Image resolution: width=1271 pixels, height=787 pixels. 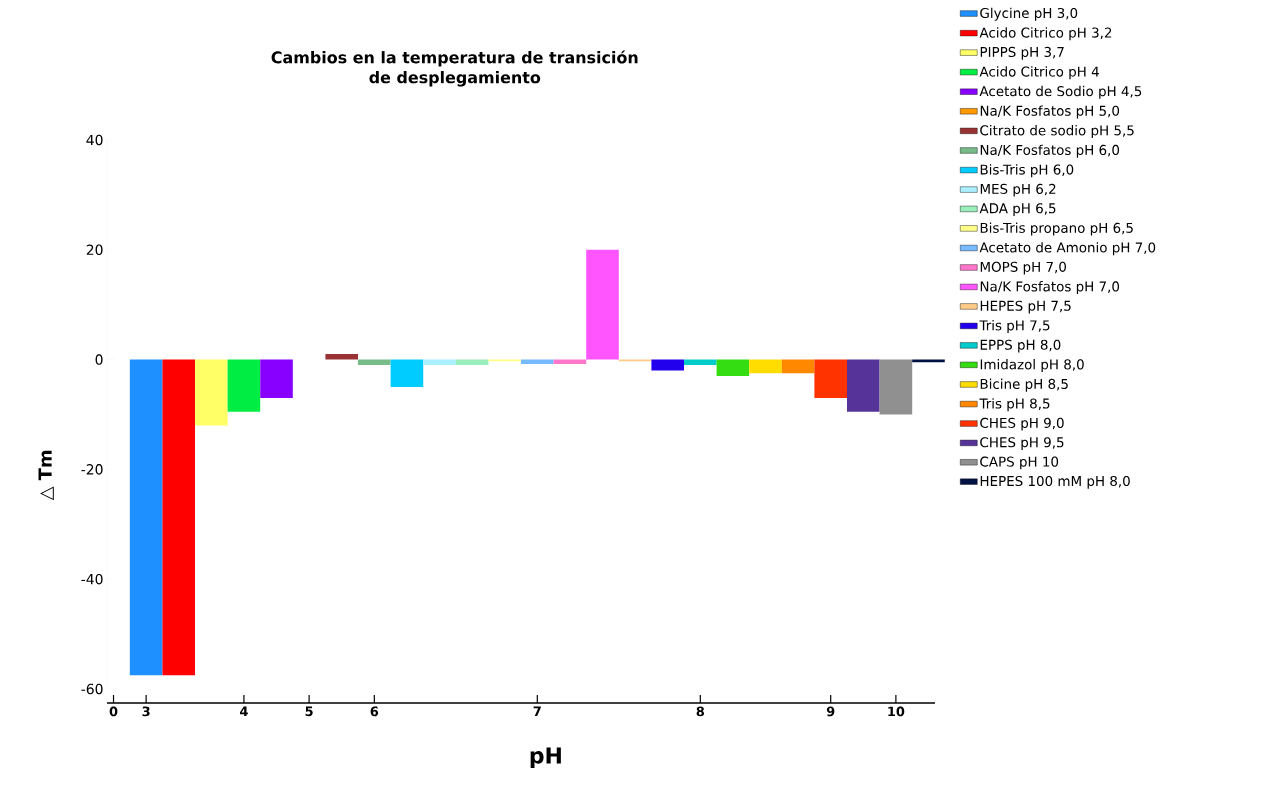 I want to click on legend-label: Bicine pH 8,5, so click(x=1024, y=385).